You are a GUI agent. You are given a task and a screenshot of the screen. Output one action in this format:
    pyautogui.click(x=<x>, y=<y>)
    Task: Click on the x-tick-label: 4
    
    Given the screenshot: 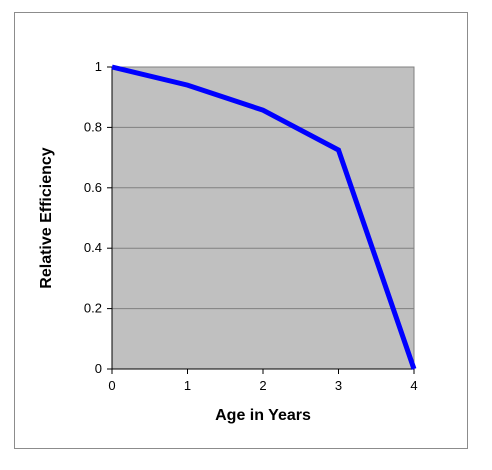 What is the action you would take?
    pyautogui.click(x=413, y=385)
    